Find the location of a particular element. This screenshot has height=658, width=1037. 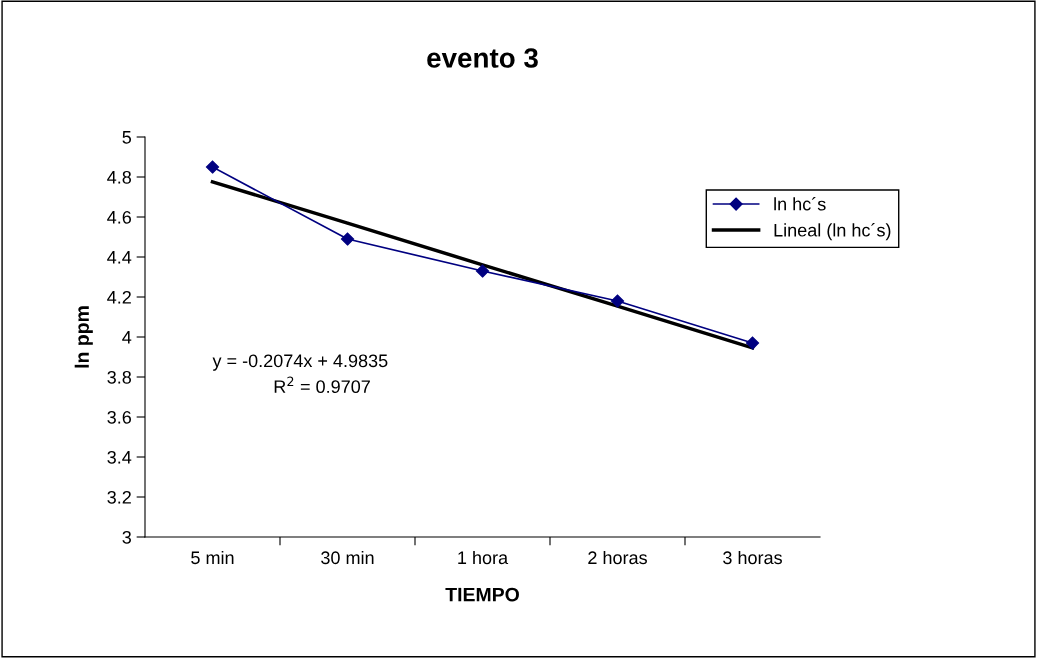

y-tick-label: 4.8 is located at coordinates (119, 177).